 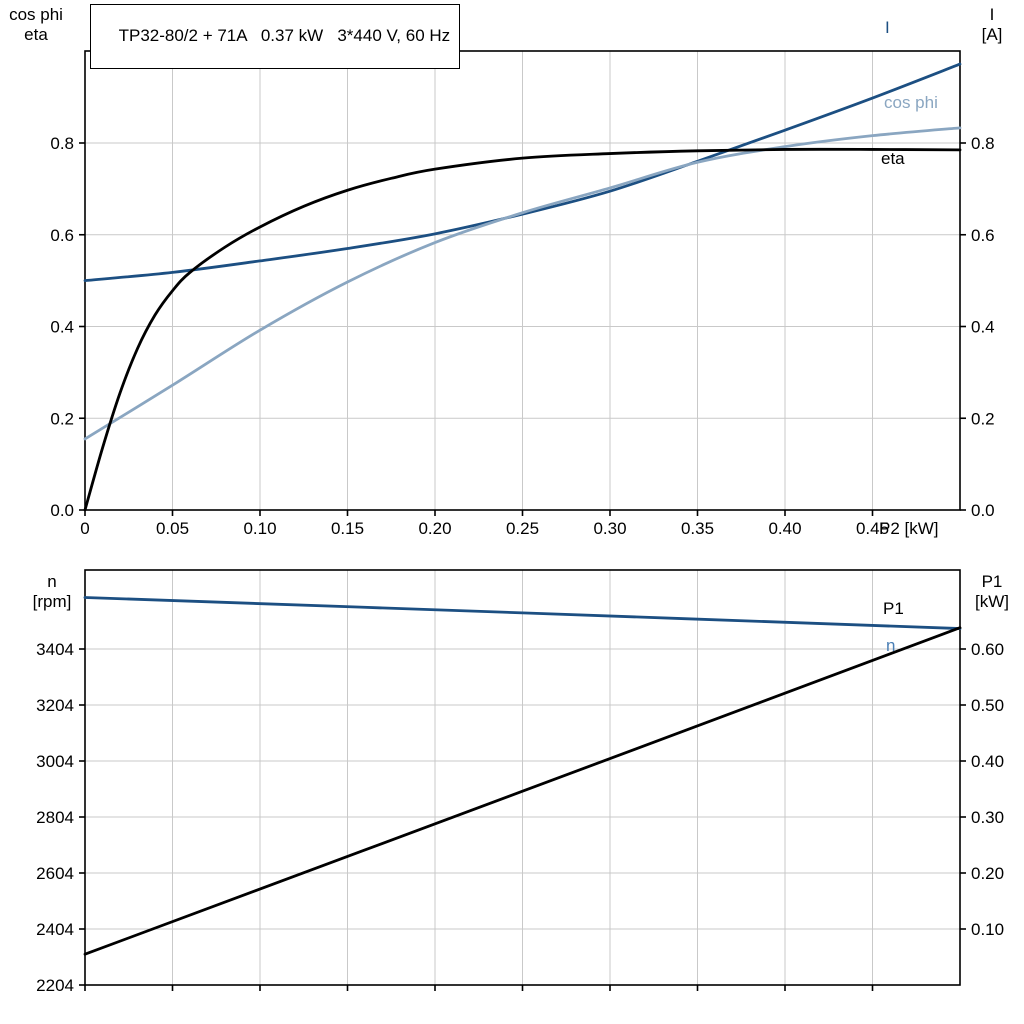 I want to click on left-tick-label: 2404, so click(x=55, y=929).